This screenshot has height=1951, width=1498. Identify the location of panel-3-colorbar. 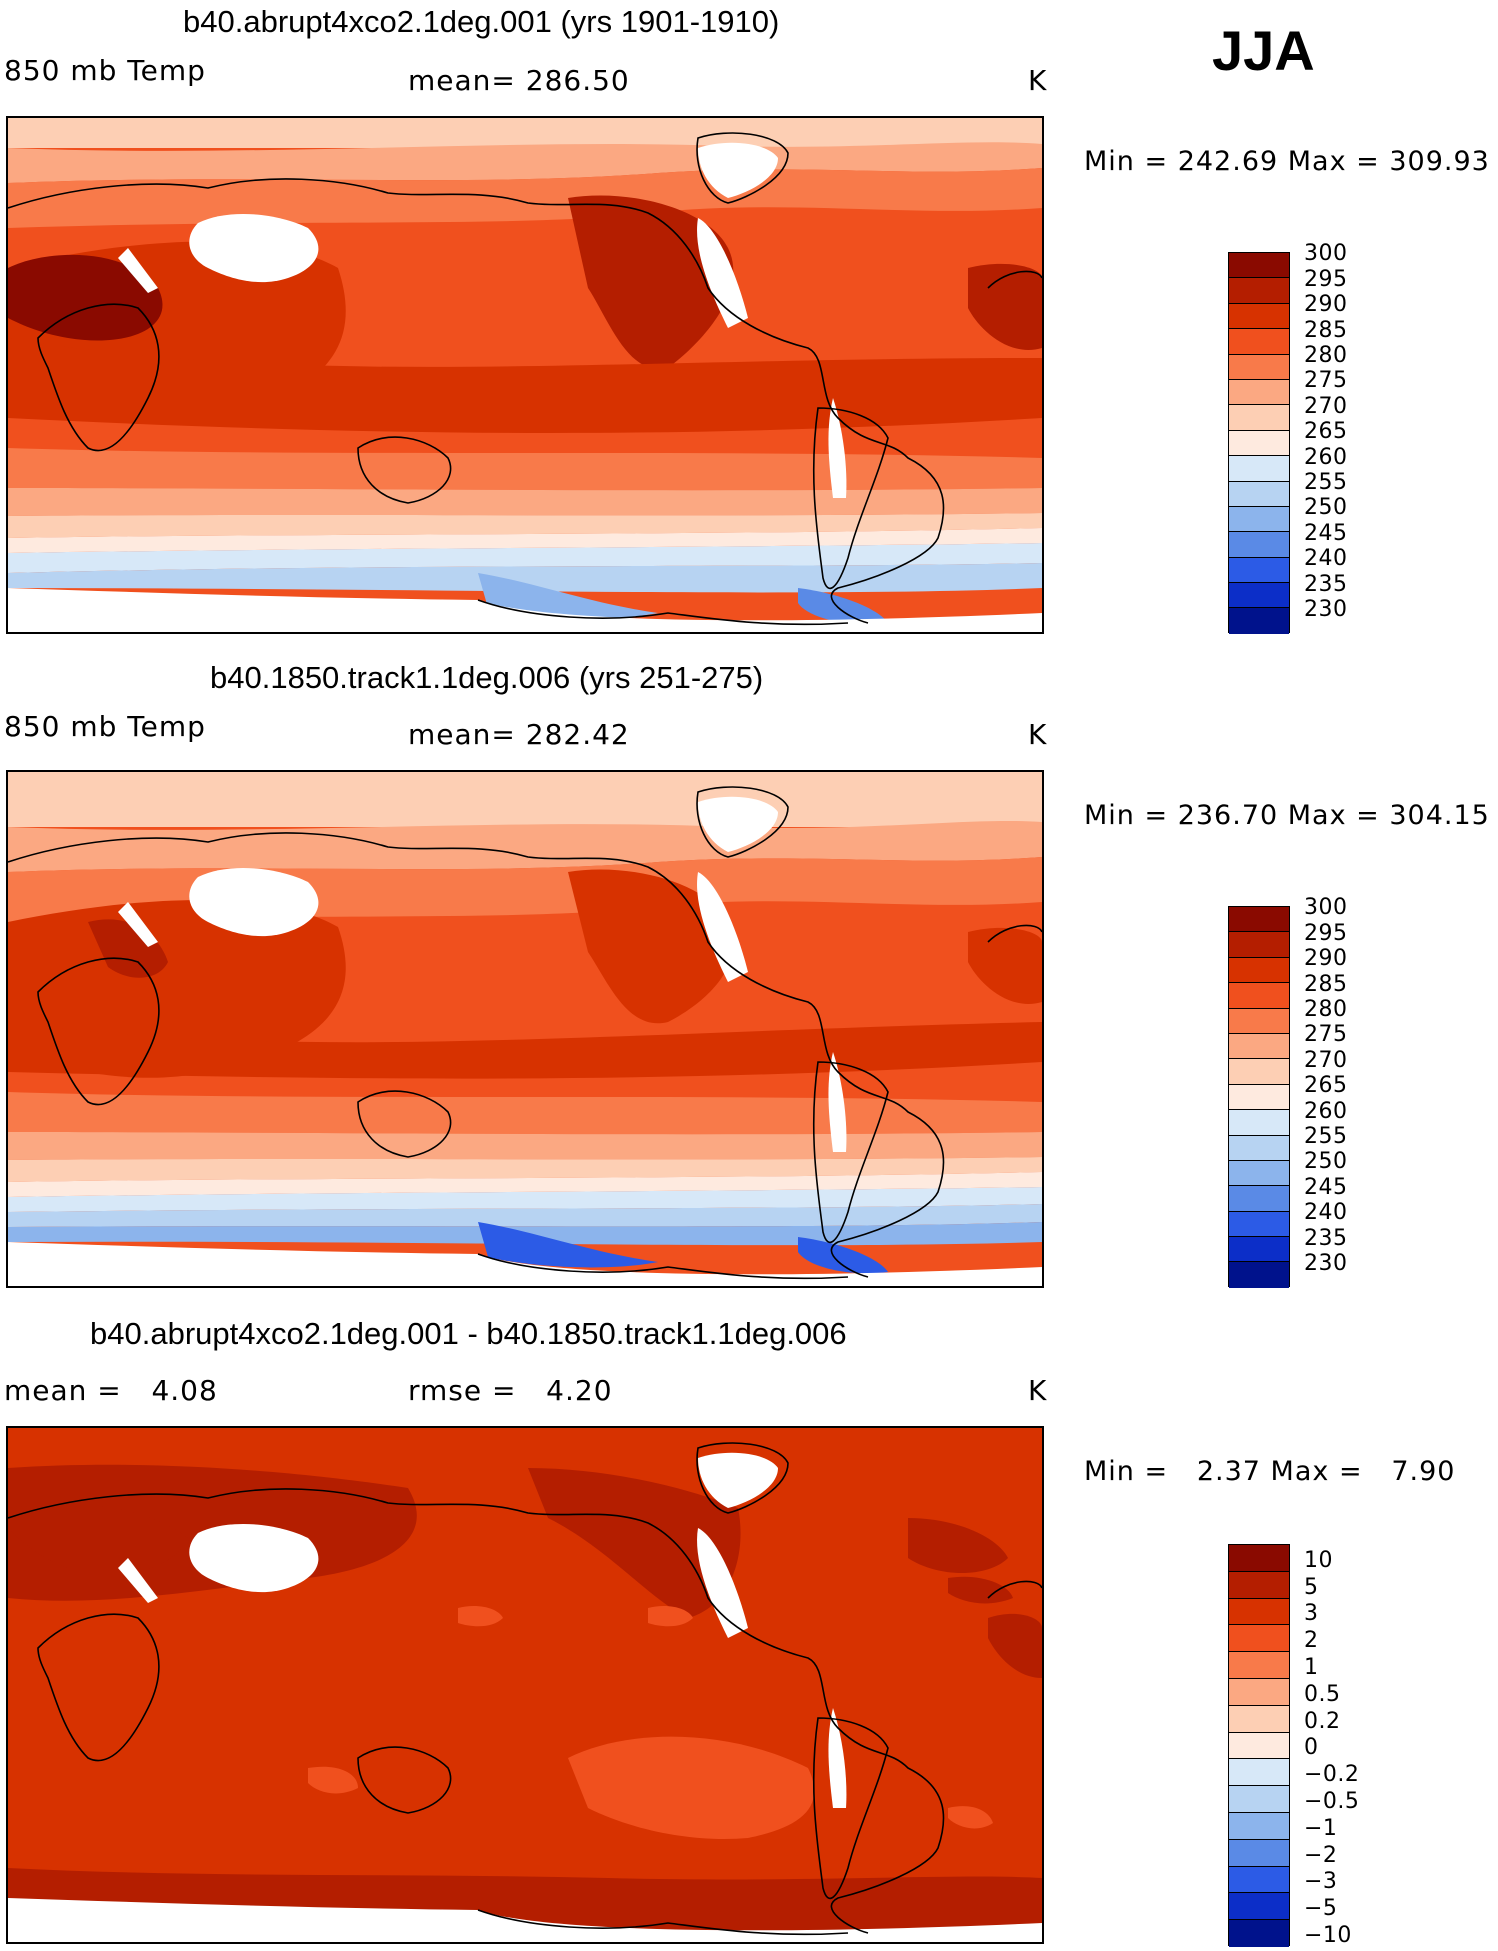
(1259, 1745).